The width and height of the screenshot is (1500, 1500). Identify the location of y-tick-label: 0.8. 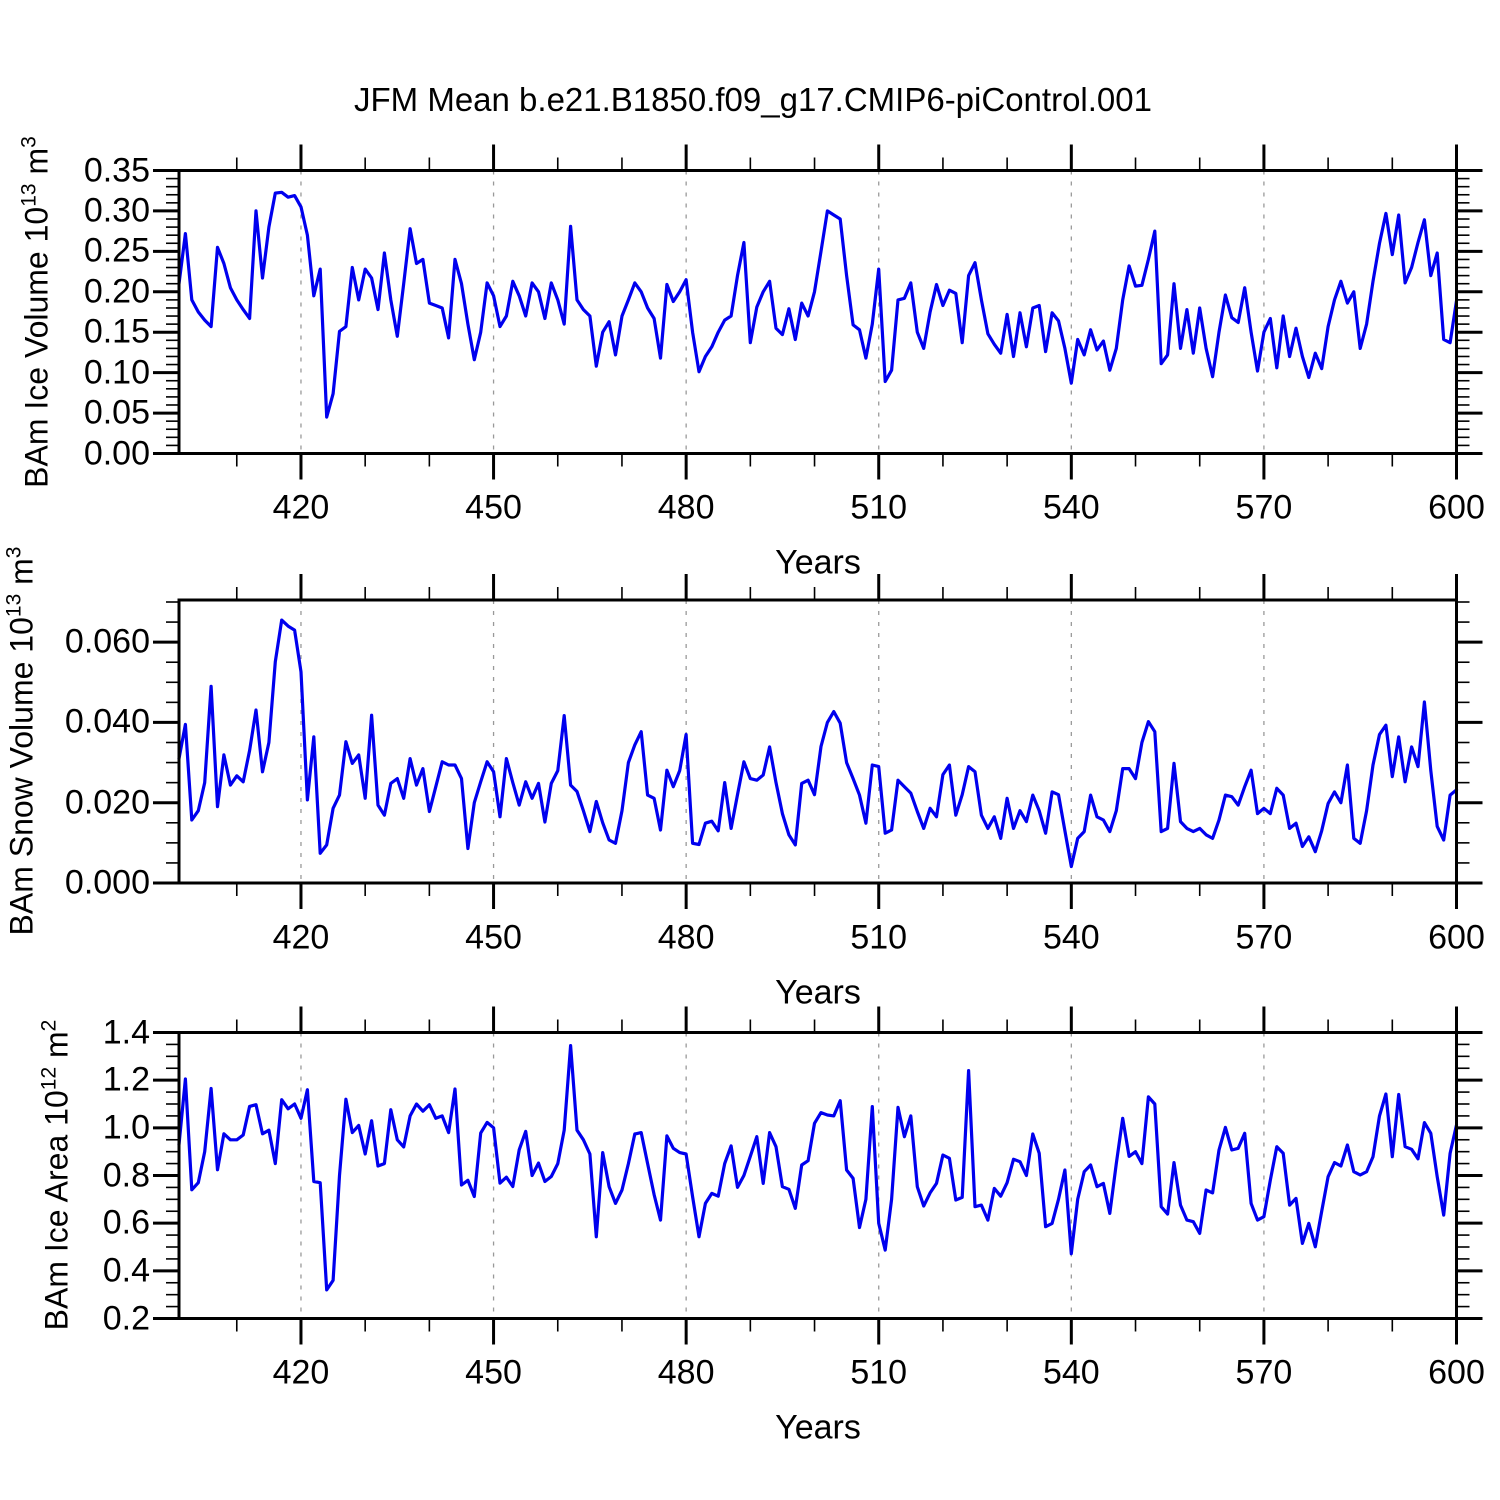
(126, 1175).